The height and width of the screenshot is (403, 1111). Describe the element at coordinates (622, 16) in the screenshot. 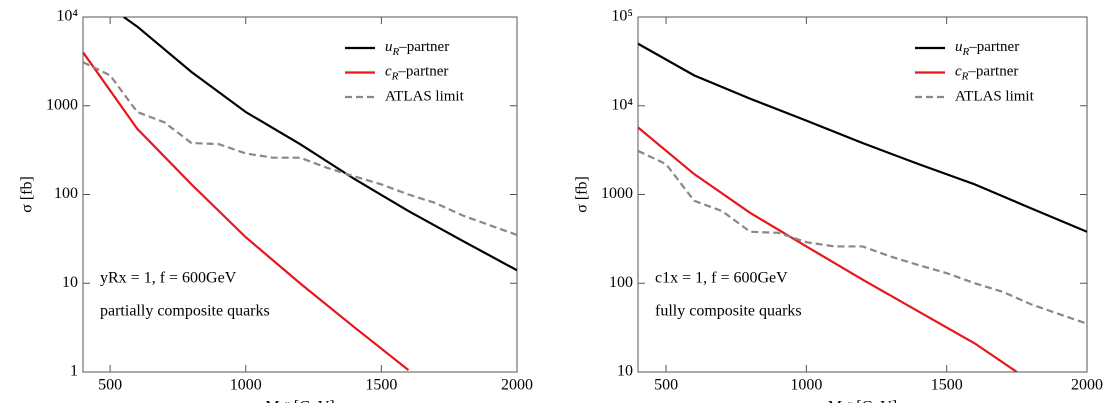

I see `y-tick-label: 10⁵` at that location.